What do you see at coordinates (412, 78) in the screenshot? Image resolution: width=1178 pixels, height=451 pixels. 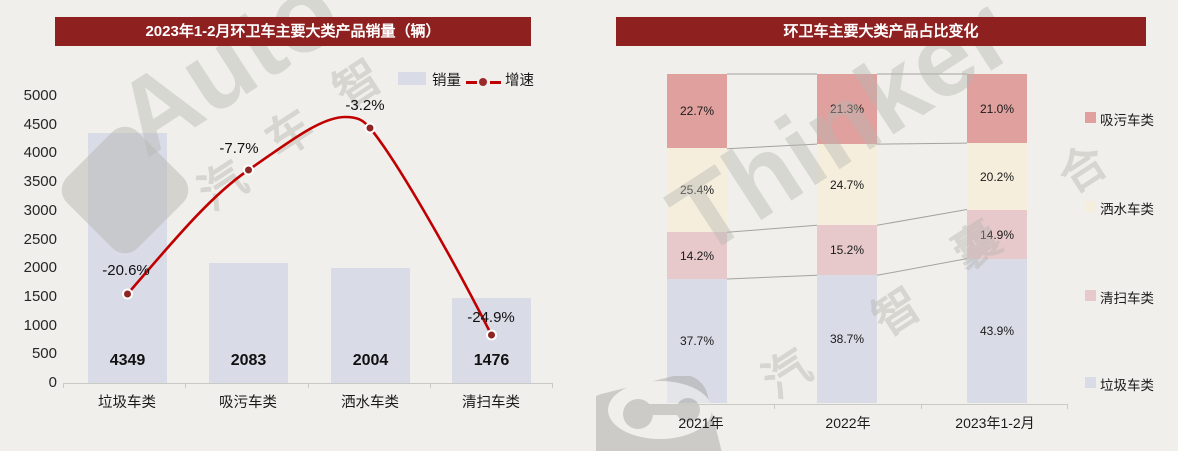 I see `sales-legend-swatch` at bounding box center [412, 78].